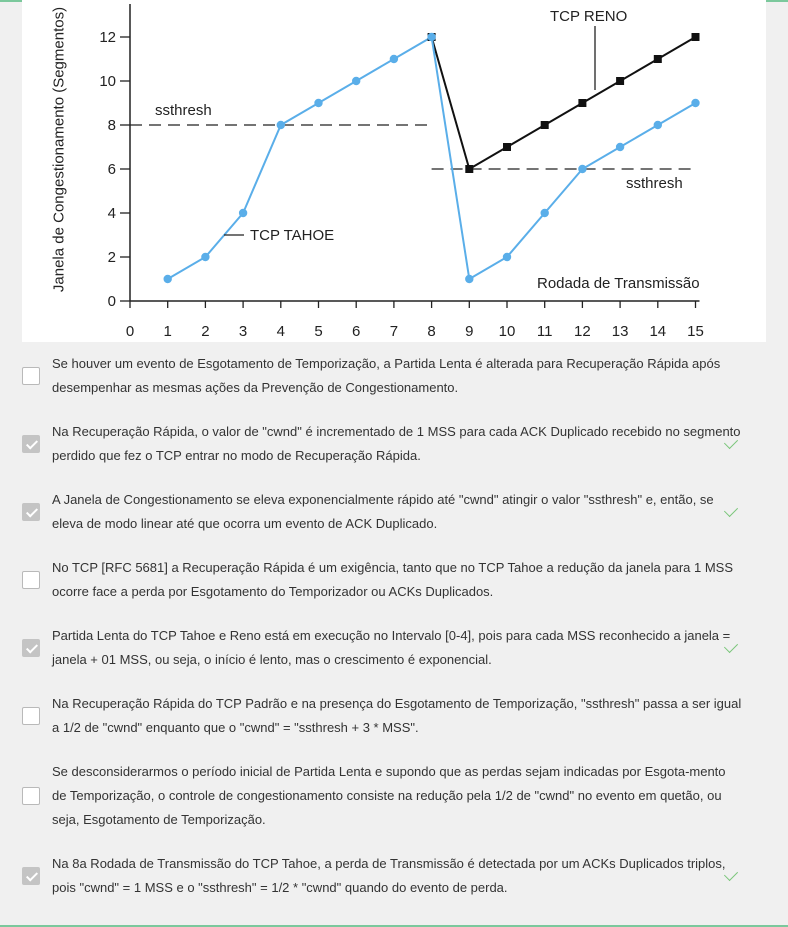 Image resolution: width=788 pixels, height=927 pixels. What do you see at coordinates (507, 331) in the screenshot?
I see `x-tick-label: 10` at bounding box center [507, 331].